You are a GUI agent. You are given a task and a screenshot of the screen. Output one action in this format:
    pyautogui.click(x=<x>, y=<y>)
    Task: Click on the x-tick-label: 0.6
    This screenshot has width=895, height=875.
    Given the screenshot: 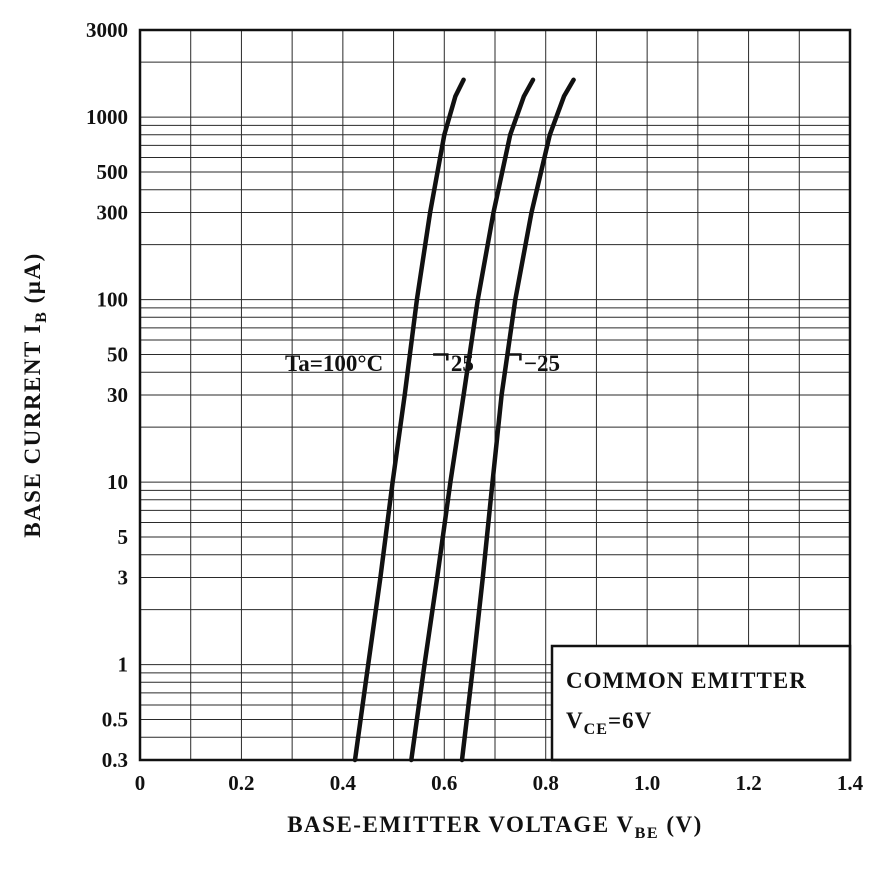 What is the action you would take?
    pyautogui.click(x=444, y=783)
    